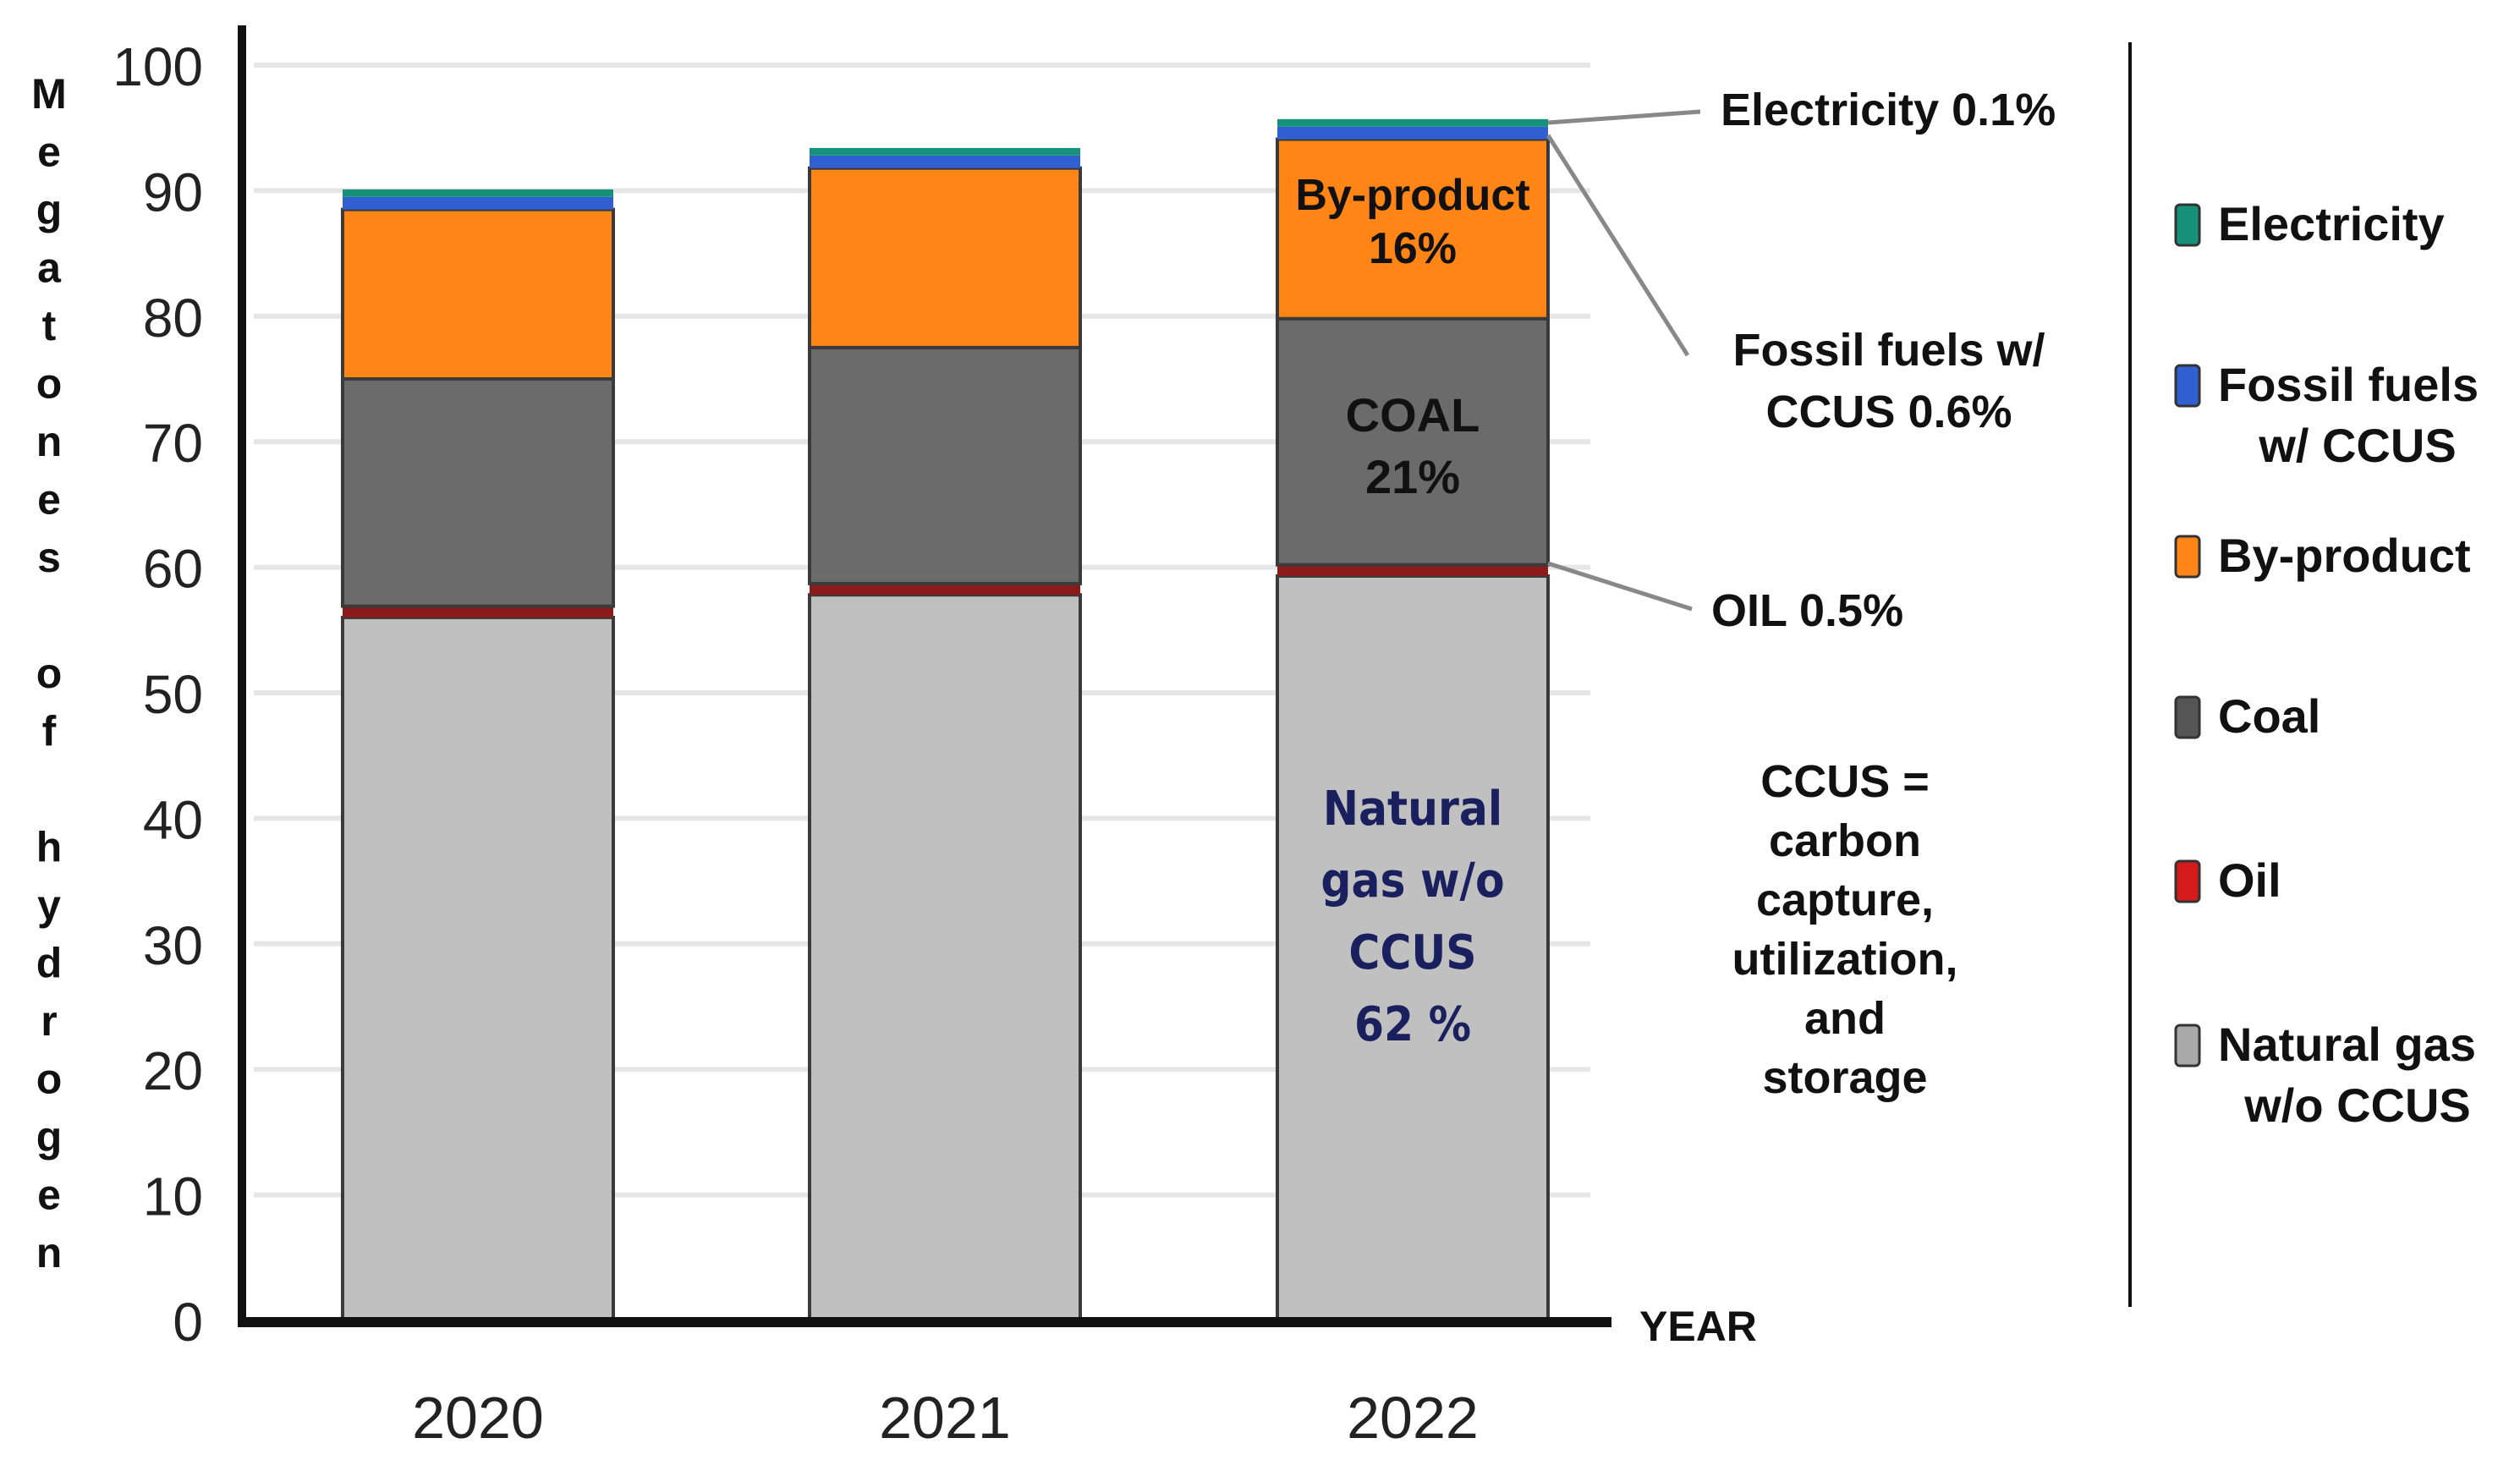 The width and height of the screenshot is (2520, 1471). What do you see at coordinates (173, 694) in the screenshot?
I see `y-tick-label: 50` at bounding box center [173, 694].